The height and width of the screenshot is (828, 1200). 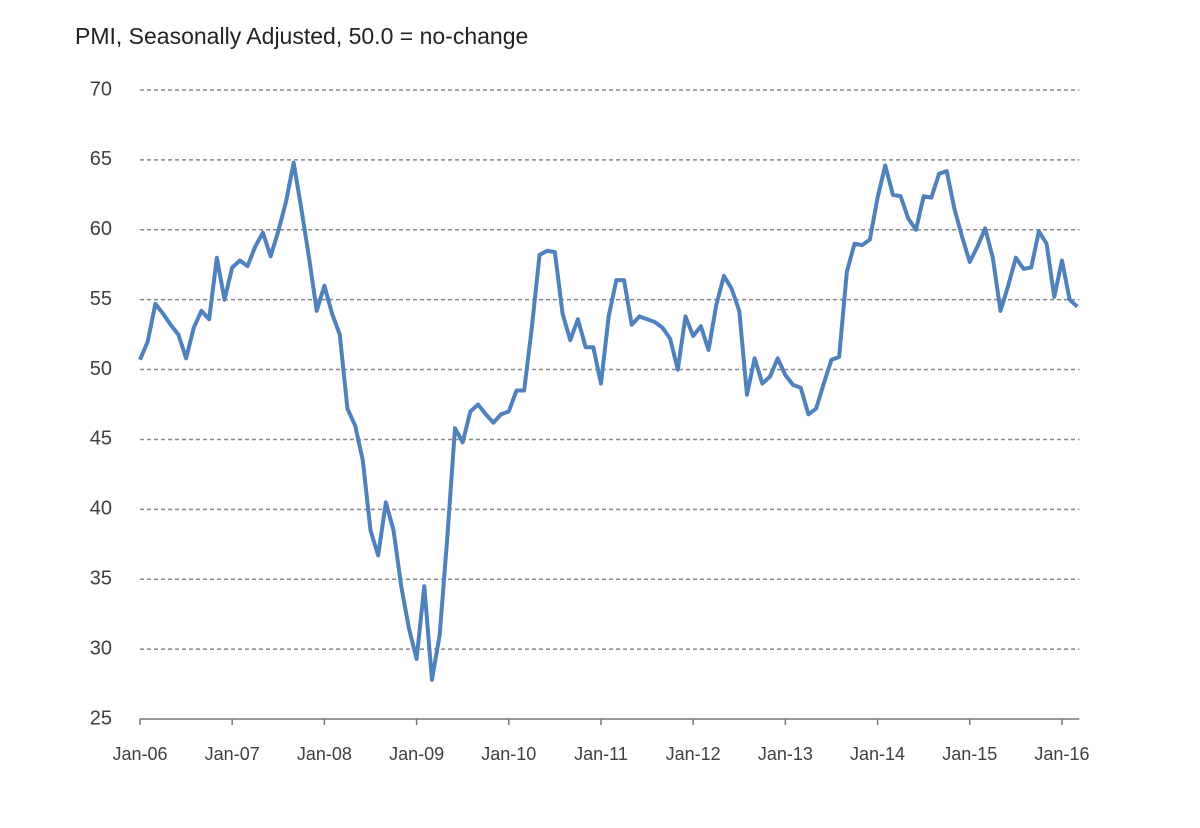 I want to click on y-tick-label: 45, so click(x=101, y=439).